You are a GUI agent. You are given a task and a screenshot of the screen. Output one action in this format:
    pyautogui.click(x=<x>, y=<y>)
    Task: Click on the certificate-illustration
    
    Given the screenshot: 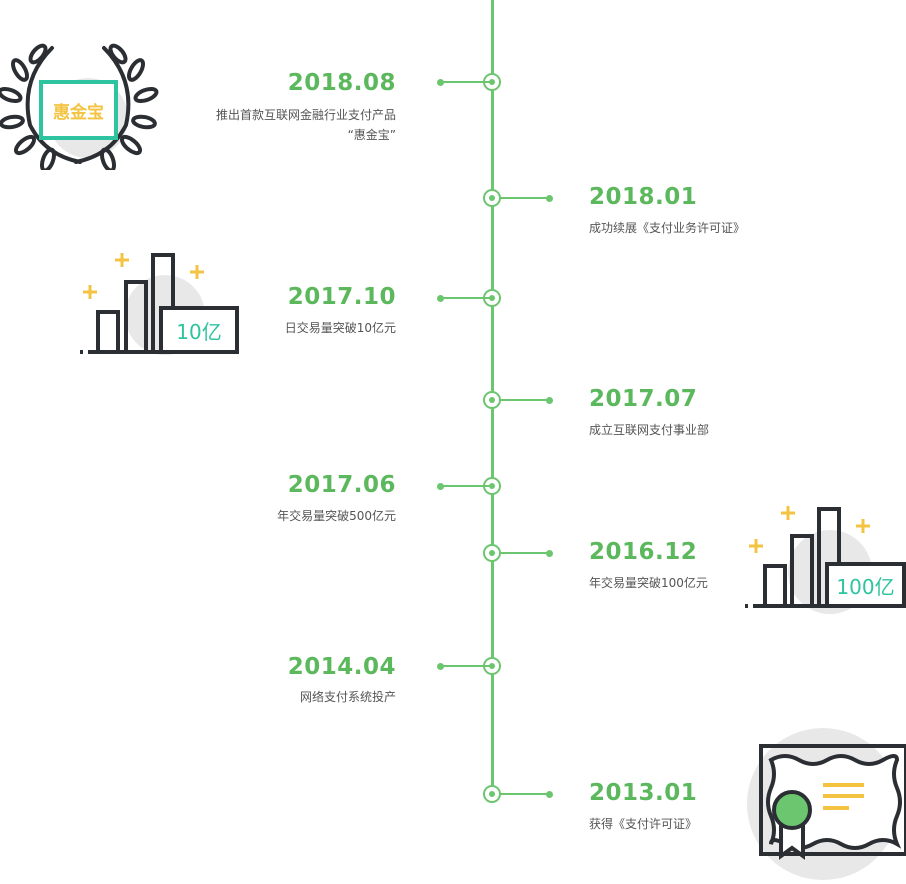 What is the action you would take?
    pyautogui.click(x=825, y=804)
    